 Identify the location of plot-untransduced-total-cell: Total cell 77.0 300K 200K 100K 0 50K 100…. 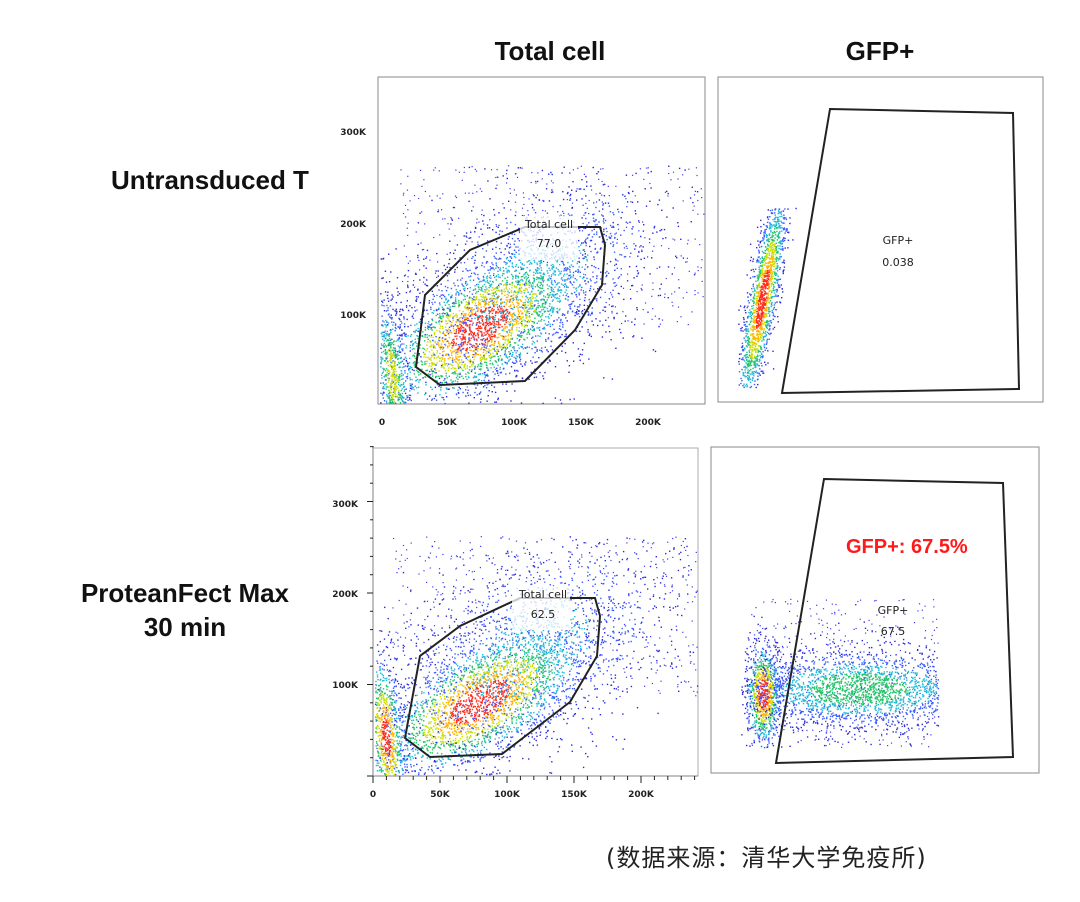
(523, 252).